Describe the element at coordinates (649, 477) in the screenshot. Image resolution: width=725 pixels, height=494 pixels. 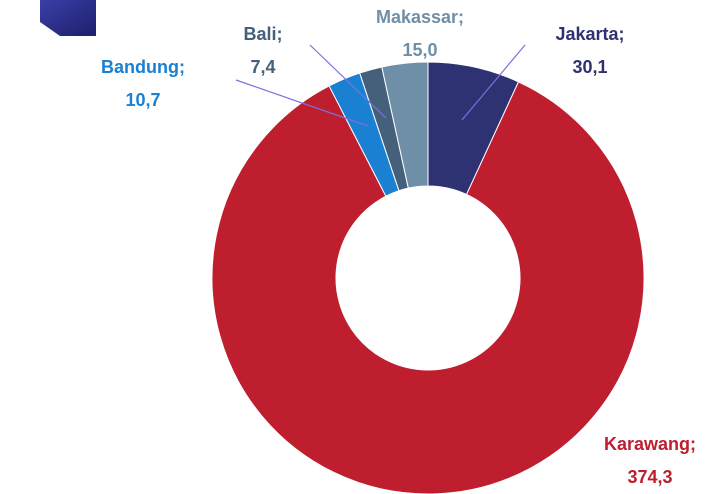
I see `data-label-value: 374,3` at that location.